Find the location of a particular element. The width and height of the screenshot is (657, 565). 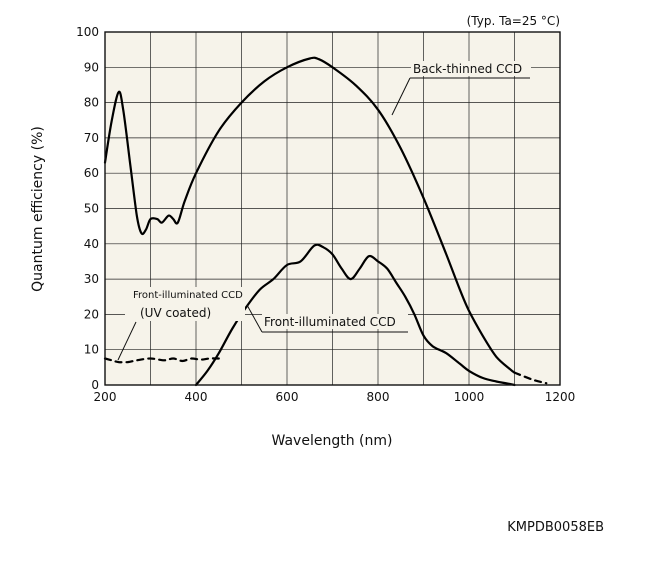

x-tick-label: 800 is located at coordinates (378, 397).